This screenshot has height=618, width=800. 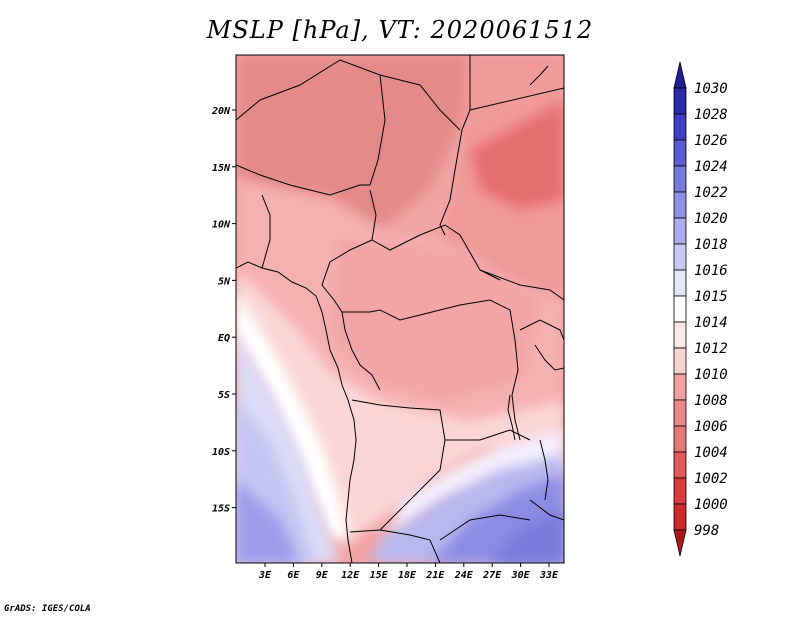 I want to click on lon-tick-label: 30E, so click(x=521, y=575).